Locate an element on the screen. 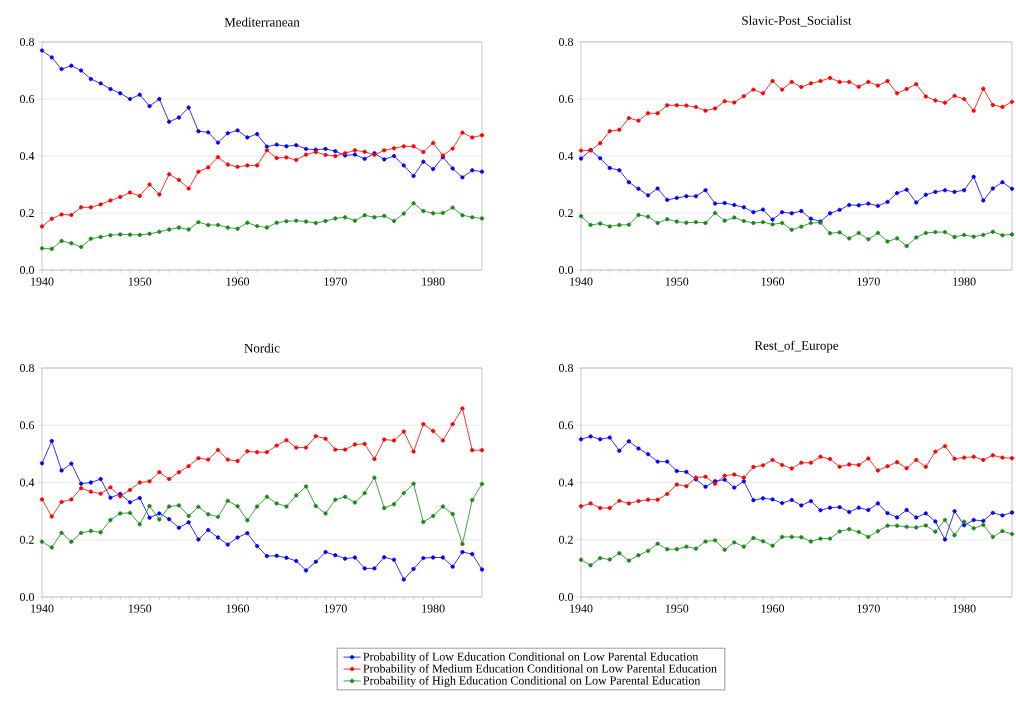  chart-title: Slavic-Post_Socialist is located at coordinates (797, 21).